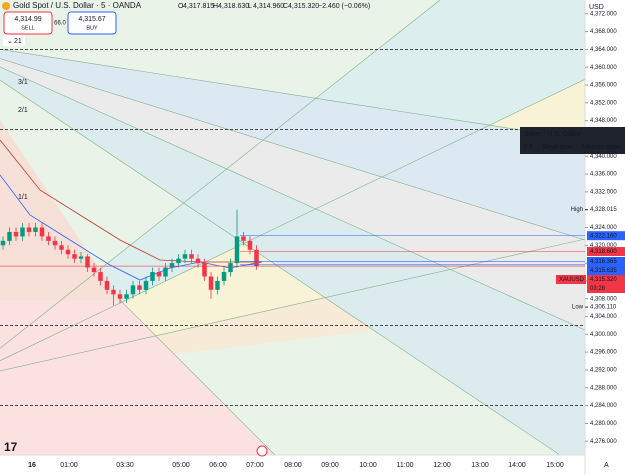 Image resolution: width=625 pixels, height=475 pixels. I want to click on indicator-toggle, so click(14, 40).